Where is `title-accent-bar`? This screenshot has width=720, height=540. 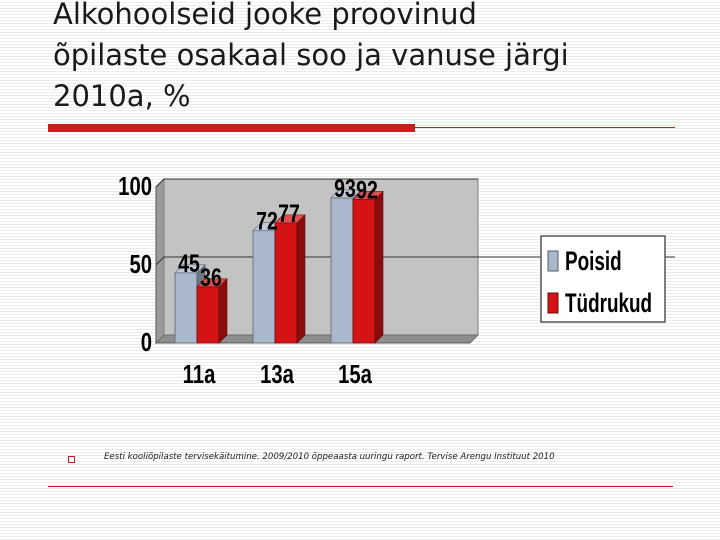 title-accent-bar is located at coordinates (231, 128).